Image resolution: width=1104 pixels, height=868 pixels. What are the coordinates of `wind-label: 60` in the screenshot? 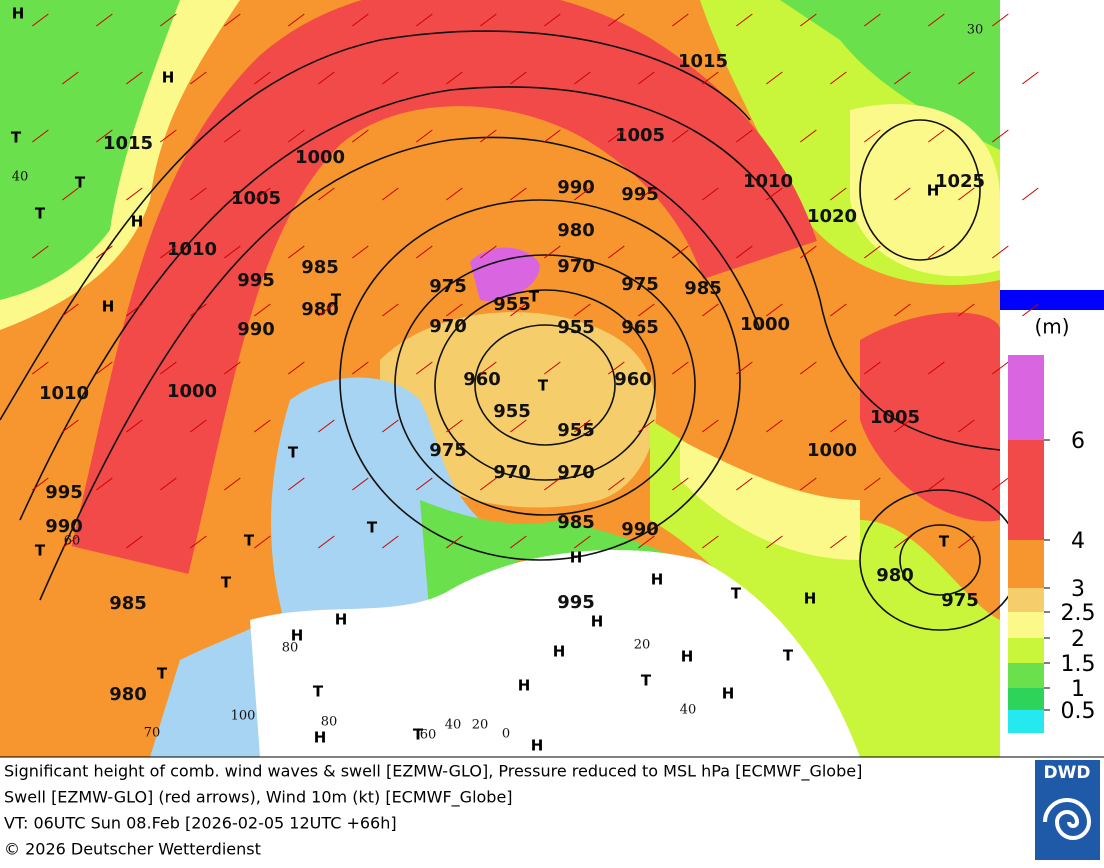 It's located at (428, 735).